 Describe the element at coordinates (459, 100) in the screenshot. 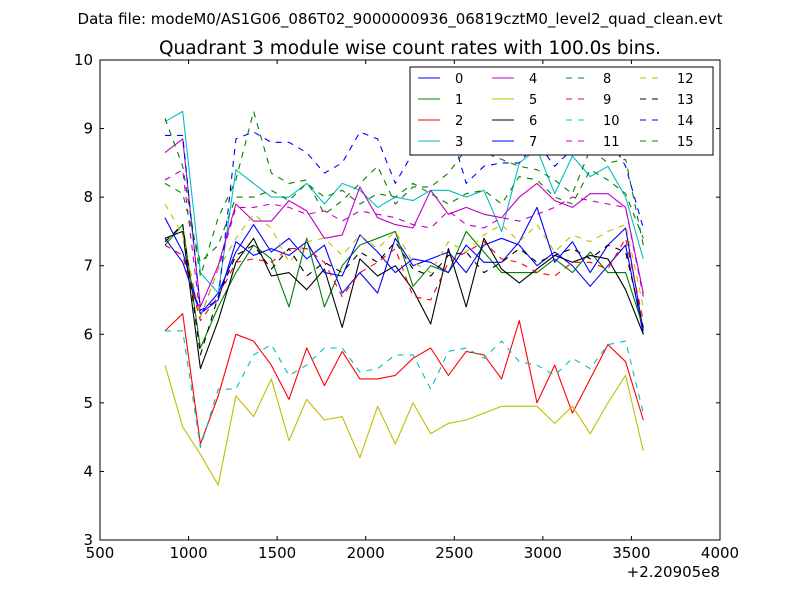

I see `legend-label-1: 1` at that location.